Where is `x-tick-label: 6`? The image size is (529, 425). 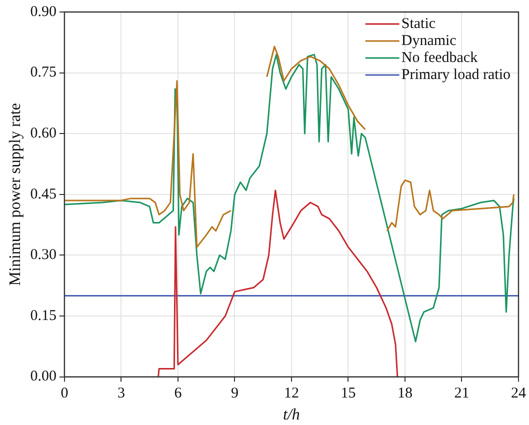 x-tick-label: 6 is located at coordinates (178, 394).